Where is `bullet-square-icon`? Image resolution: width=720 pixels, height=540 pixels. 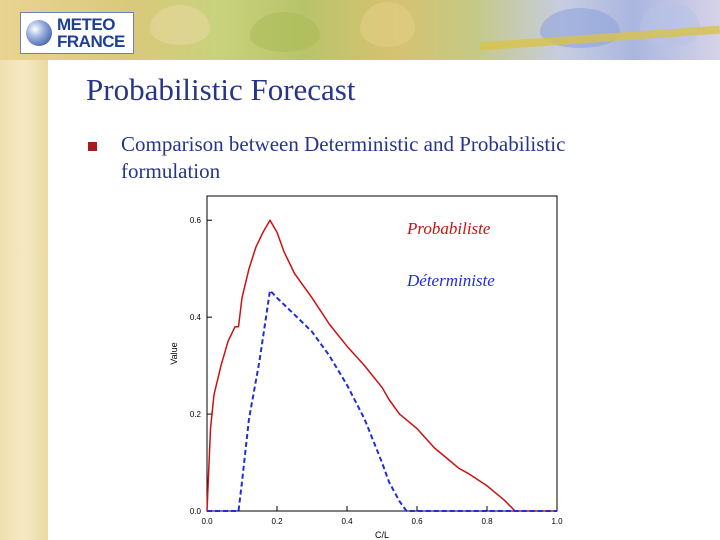
bullet-square-icon is located at coordinates (92, 146).